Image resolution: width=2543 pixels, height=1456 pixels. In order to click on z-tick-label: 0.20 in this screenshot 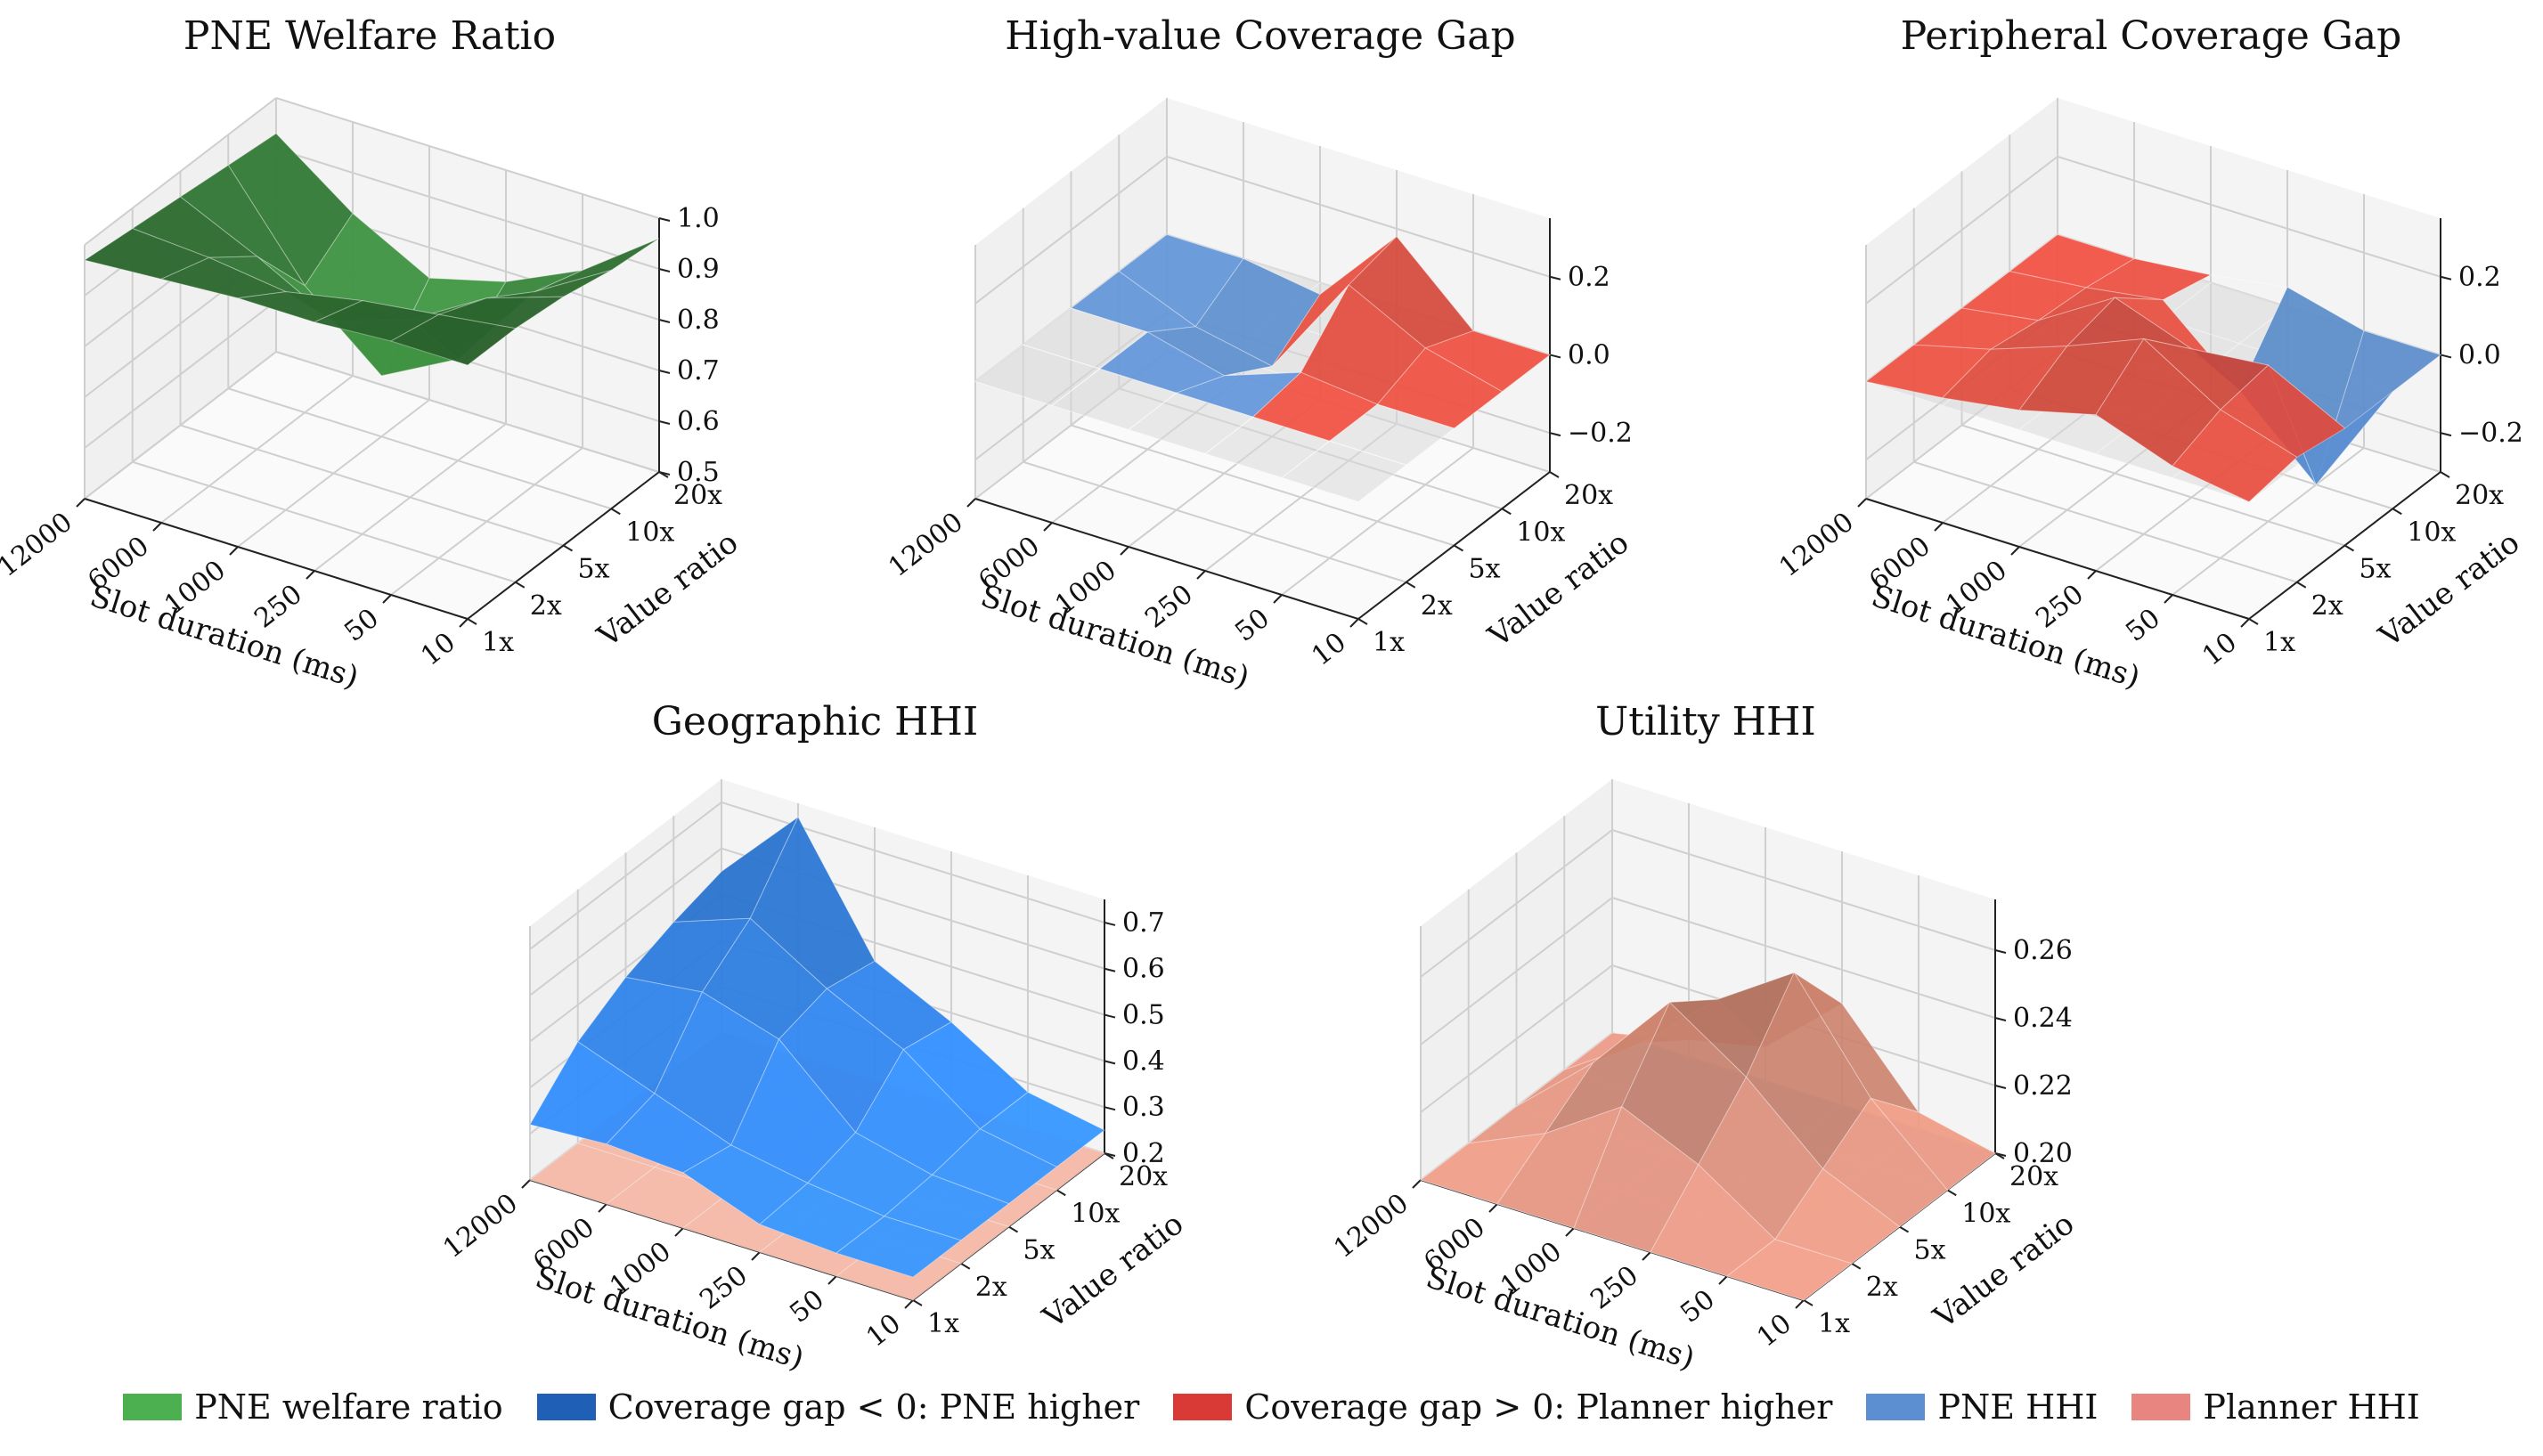, I will do `click(2043, 1153)`.